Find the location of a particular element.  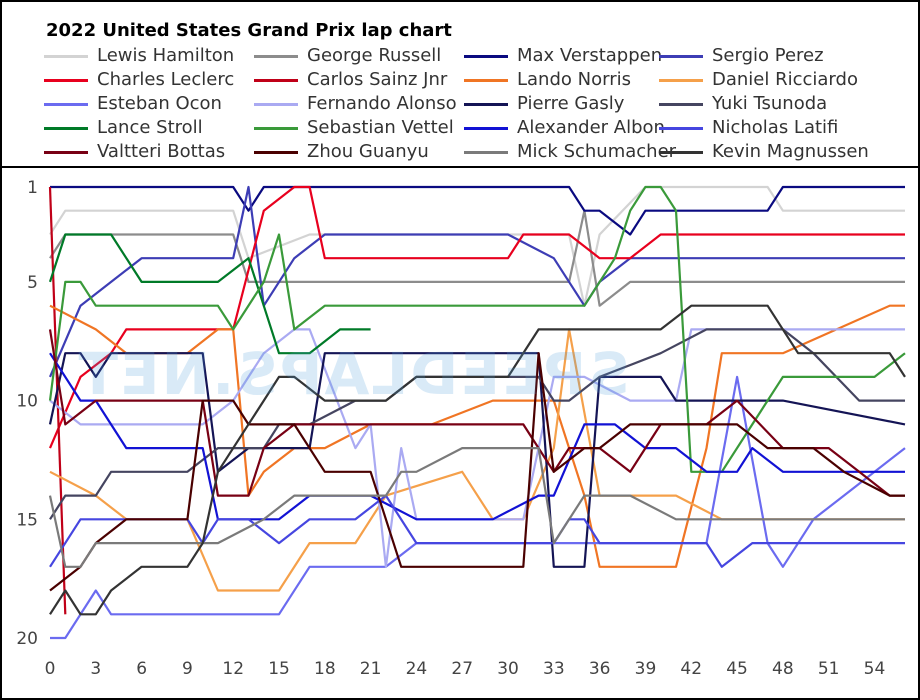

legend-label: Charles Leclerc is located at coordinates (166, 79).